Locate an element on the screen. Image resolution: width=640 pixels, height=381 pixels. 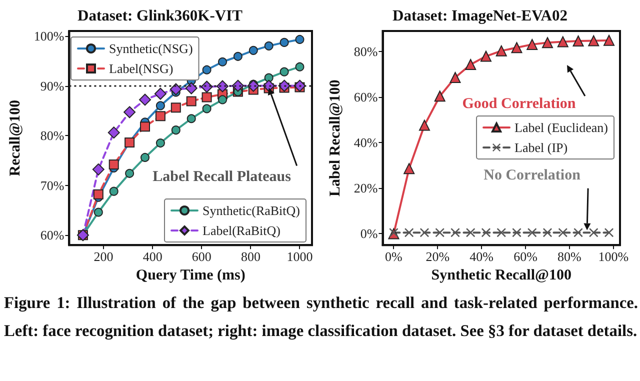
y-tick-label: 90% is located at coordinates (52, 86).